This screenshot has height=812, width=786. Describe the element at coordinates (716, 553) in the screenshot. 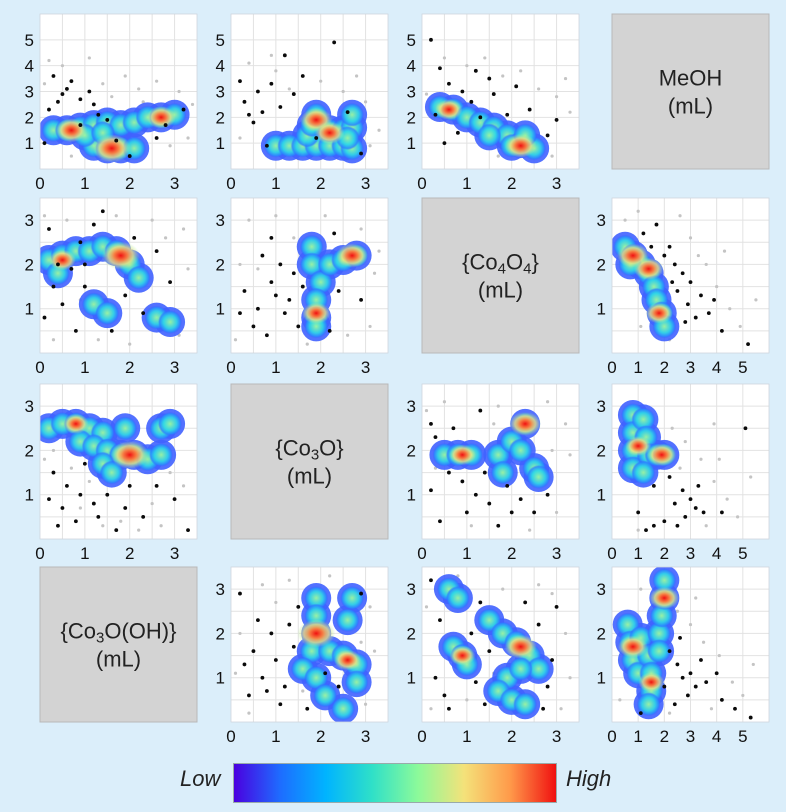

I see `x-tick-label: 4` at that location.